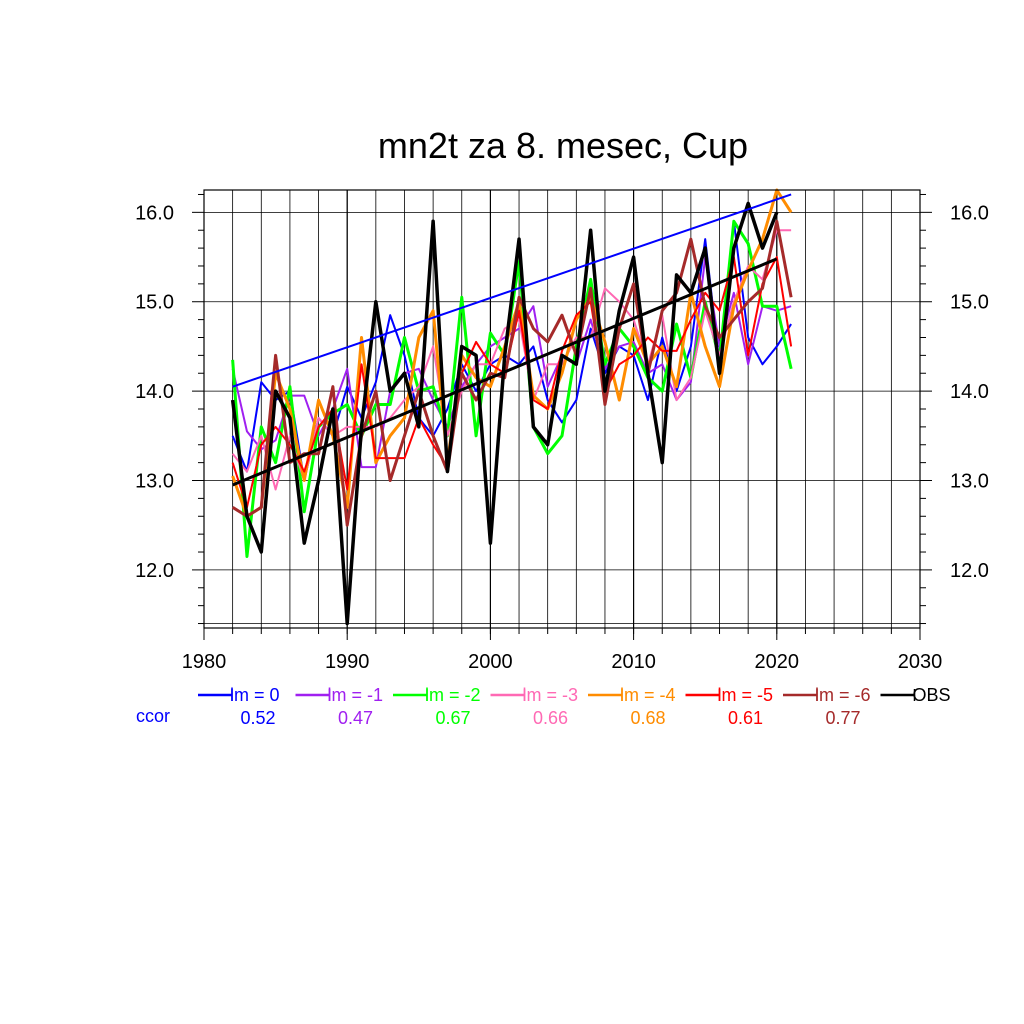 This screenshot has width=1024, height=1024. I want to click on x-tick-label: 2010, so click(633, 662).